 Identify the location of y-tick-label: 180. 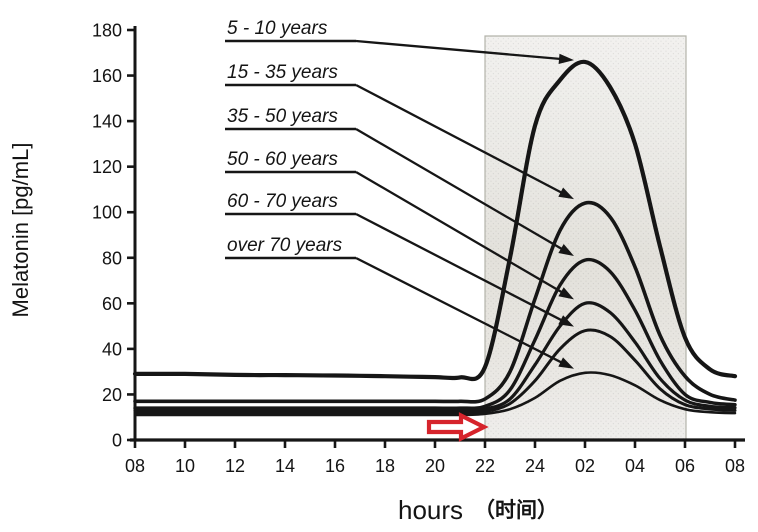
(107, 30).